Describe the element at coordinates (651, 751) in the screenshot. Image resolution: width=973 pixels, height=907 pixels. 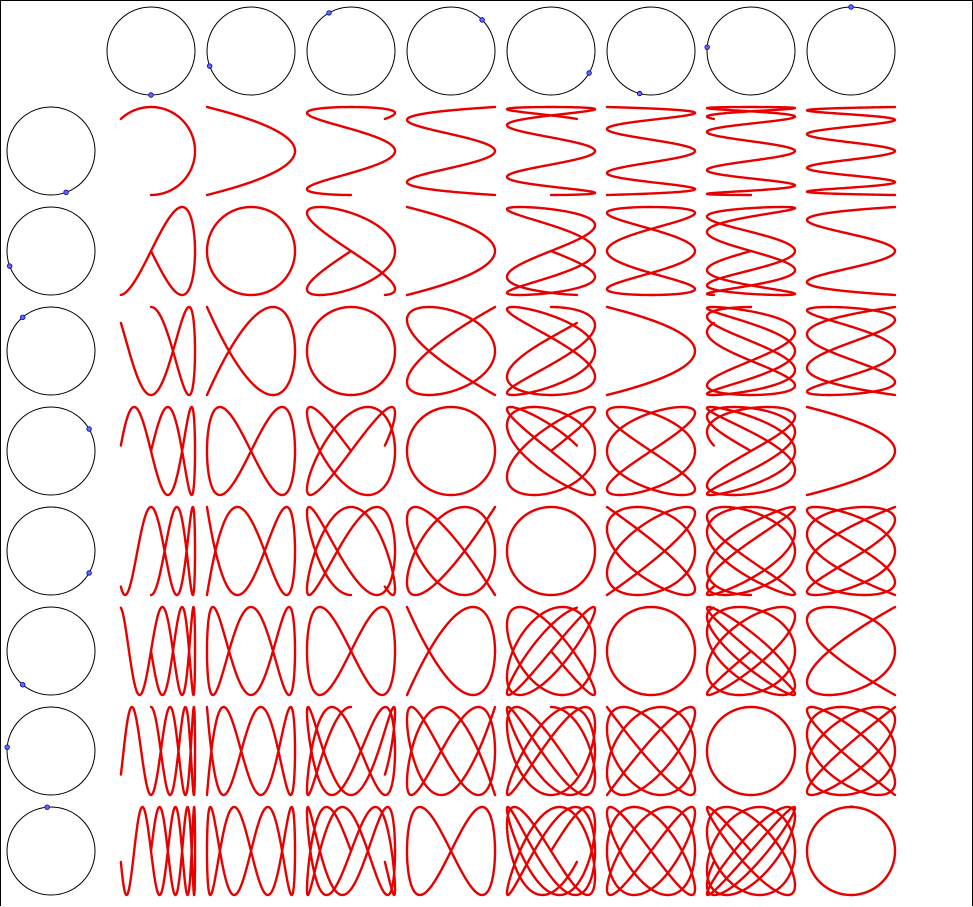
I see `curve-r7-c6` at that location.